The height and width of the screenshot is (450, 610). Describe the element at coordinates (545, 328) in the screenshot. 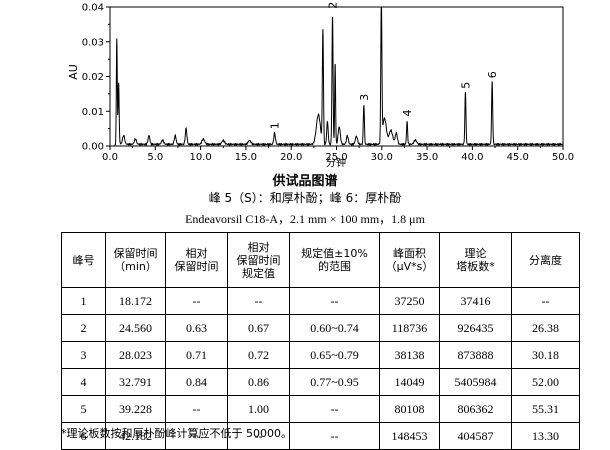

I see `table-cell: 26.38` at that location.